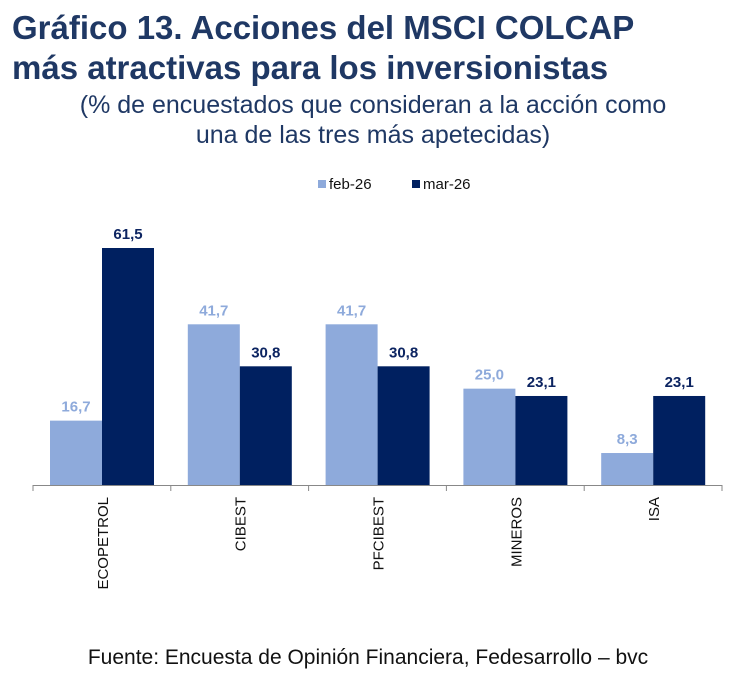 Image resolution: width=736 pixels, height=682 pixels. Describe the element at coordinates (447, 184) in the screenshot. I see `legend-label-mar-26: mar-26` at that location.